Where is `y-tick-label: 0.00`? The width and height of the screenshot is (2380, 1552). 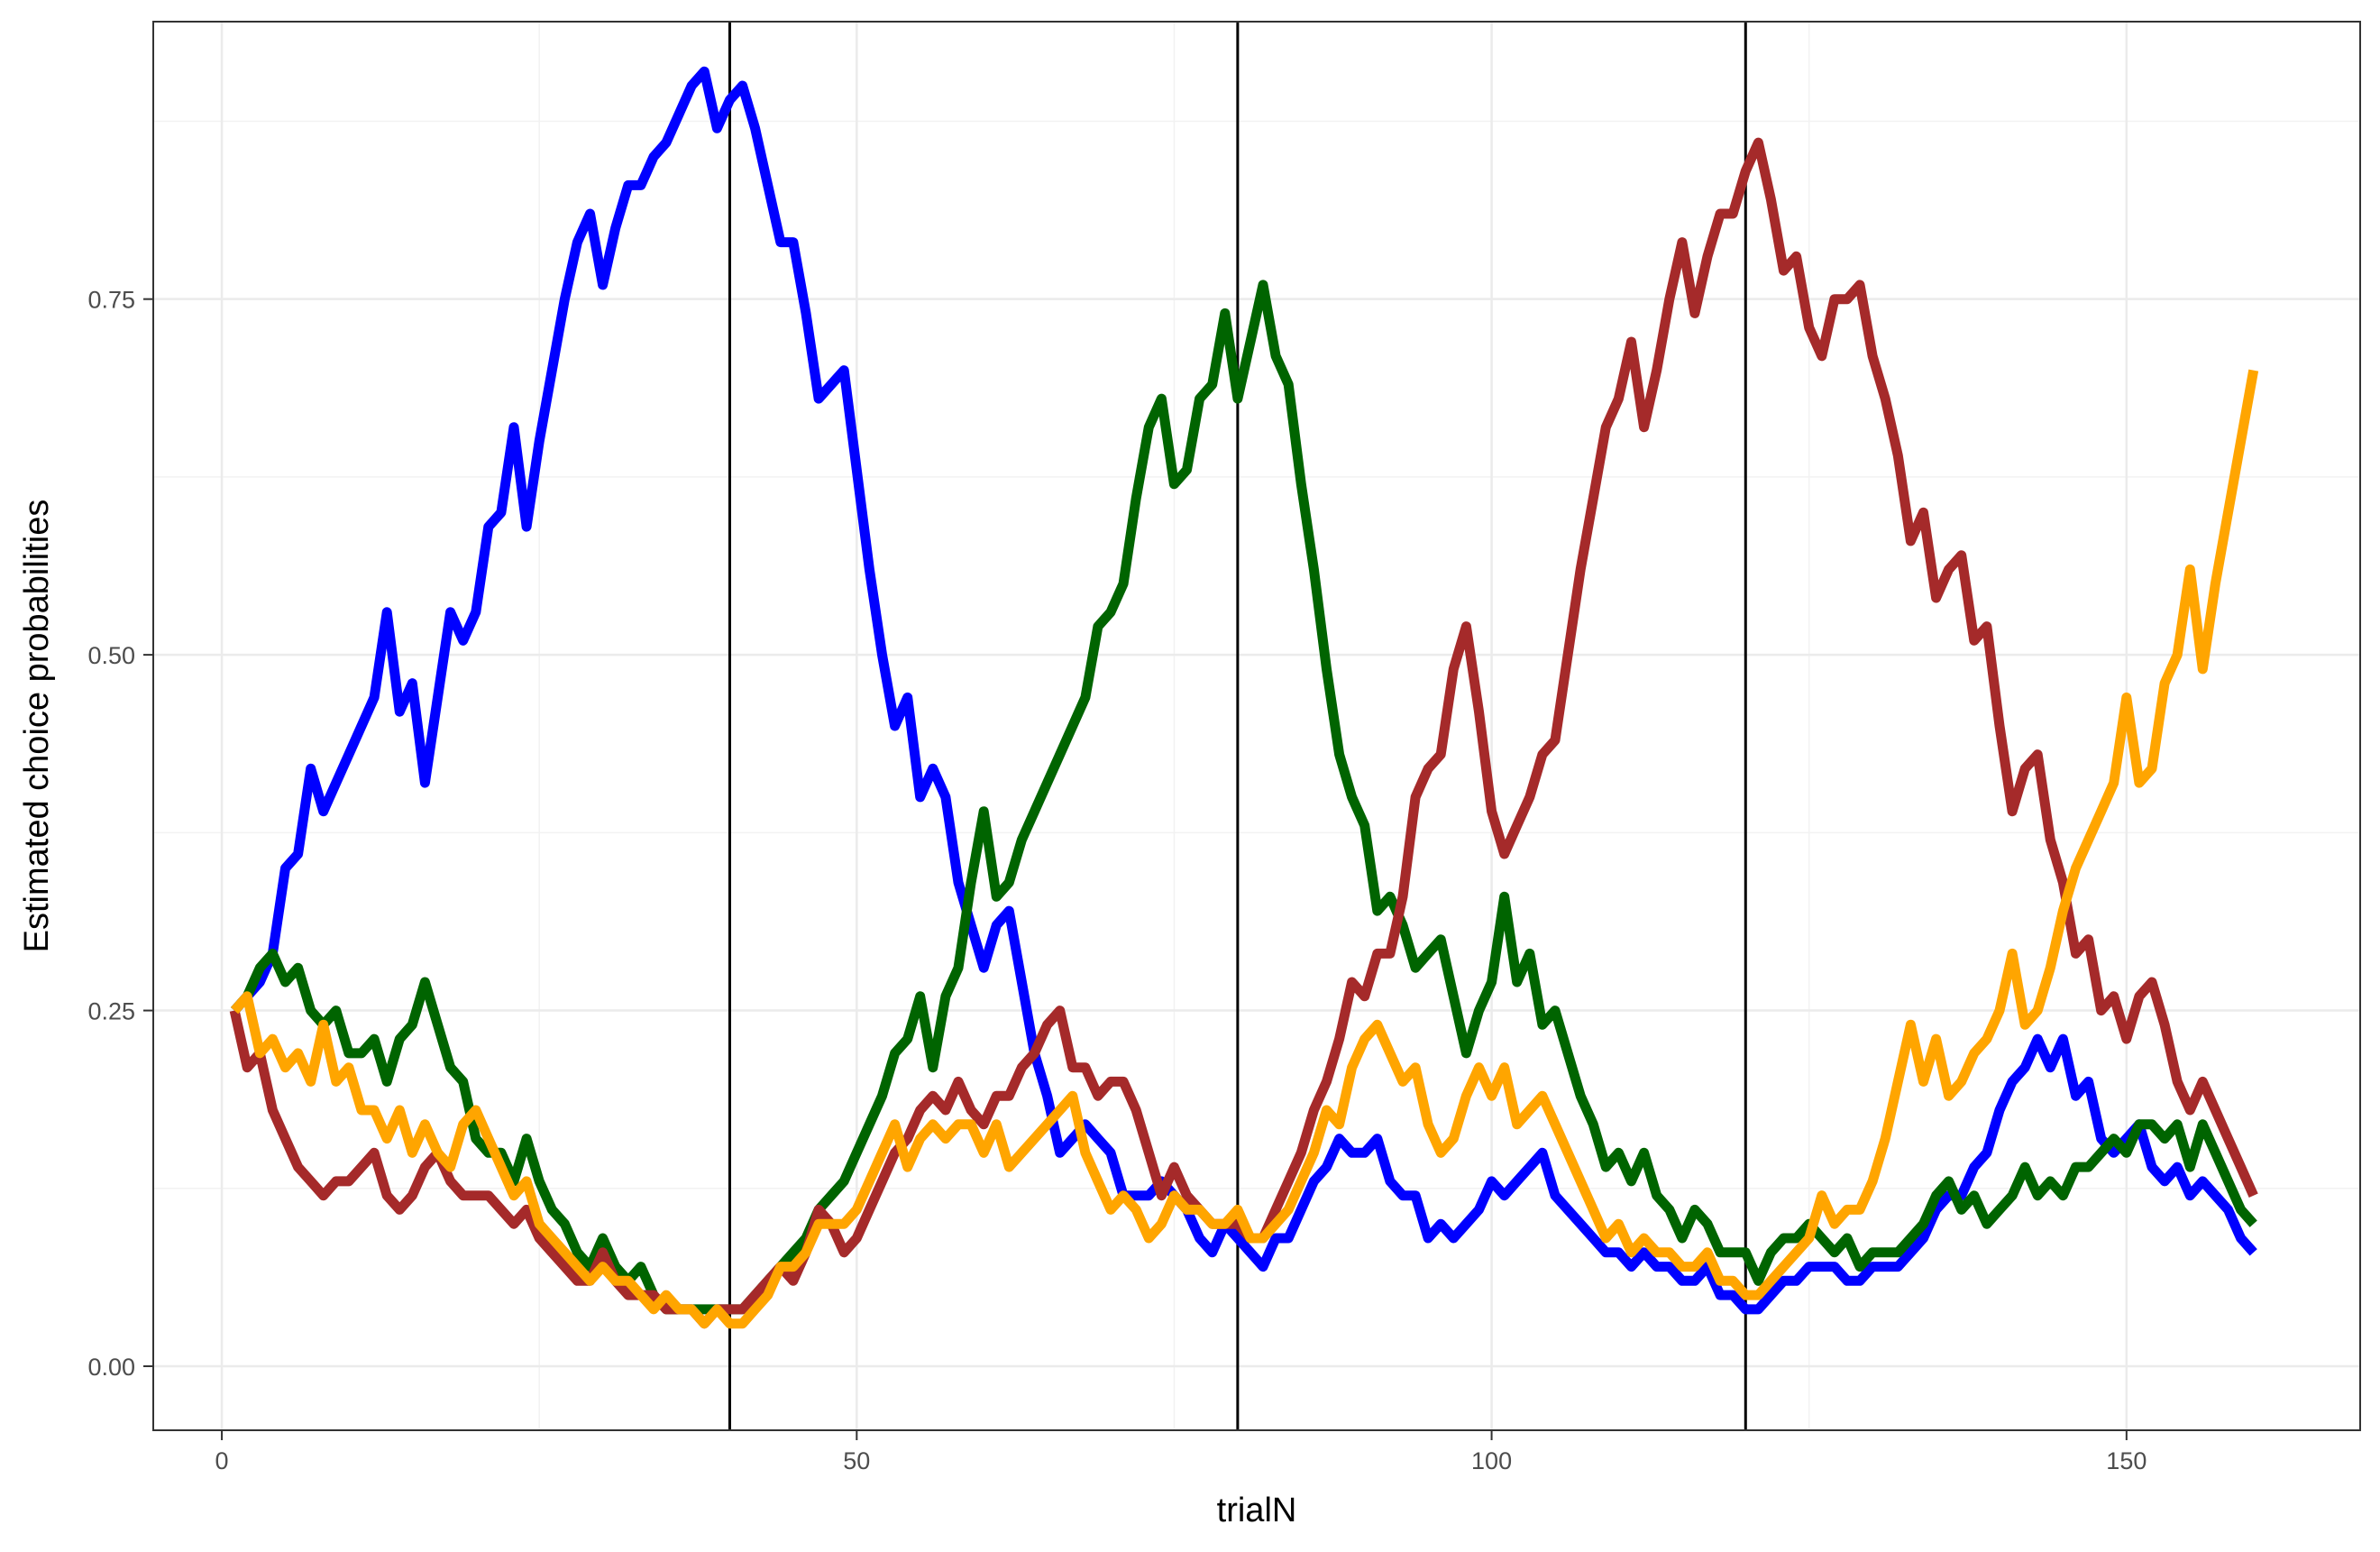
y-tick-label: 0.00 is located at coordinates (111, 1367).